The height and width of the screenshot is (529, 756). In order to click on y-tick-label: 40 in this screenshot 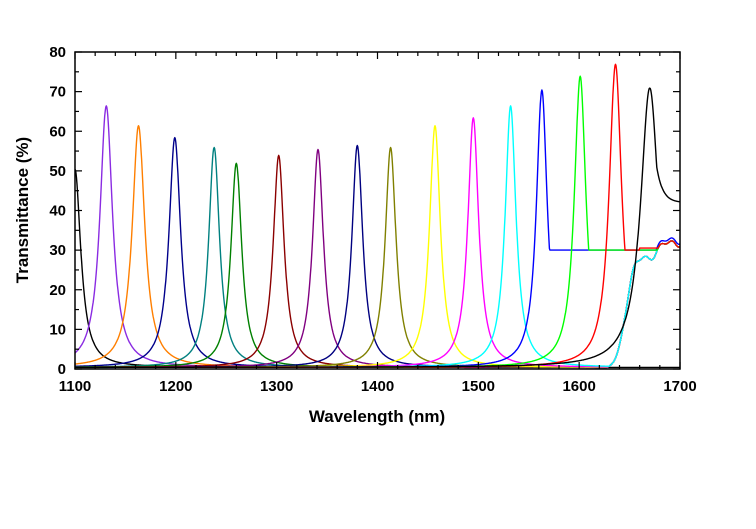, I will do `click(57, 211)`.